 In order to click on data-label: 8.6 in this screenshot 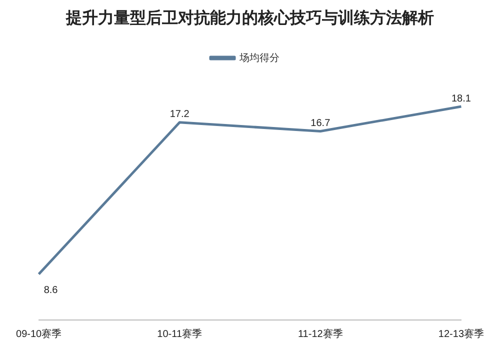, I will do `click(51, 290)`.